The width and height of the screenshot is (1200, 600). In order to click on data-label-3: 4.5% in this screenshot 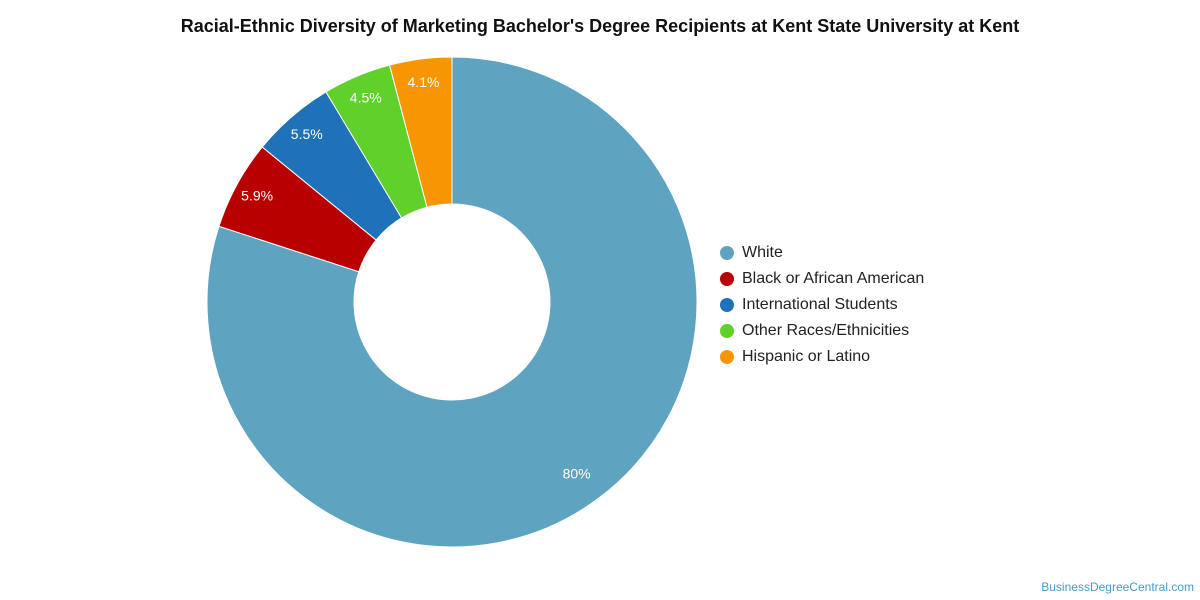, I will do `click(366, 97)`.